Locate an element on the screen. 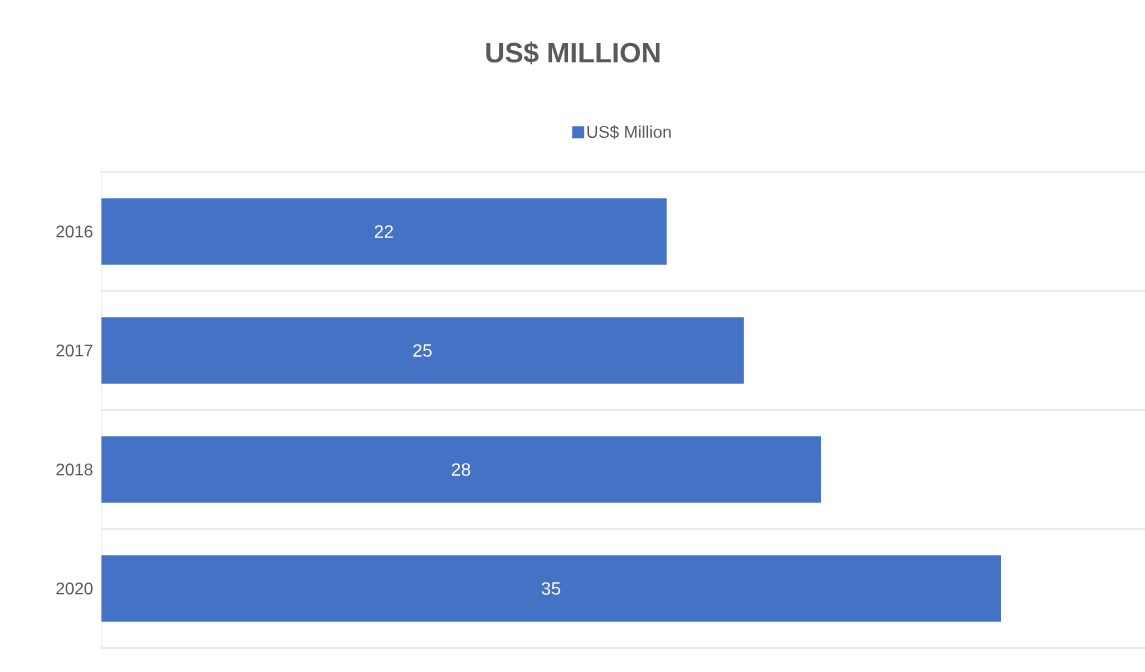 The height and width of the screenshot is (672, 1145). data-label: 25 is located at coordinates (422, 350).